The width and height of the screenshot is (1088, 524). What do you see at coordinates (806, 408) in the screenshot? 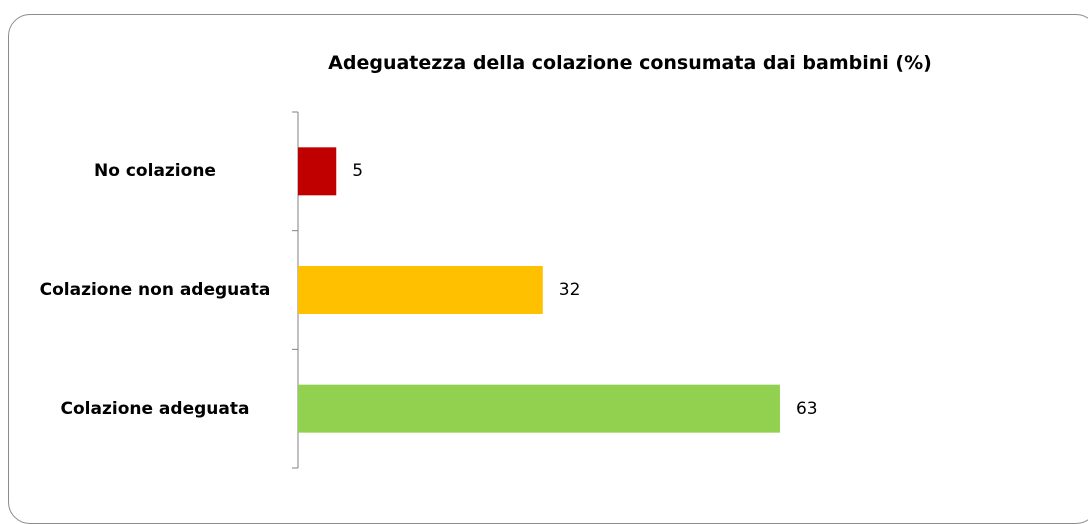
I see `data-label: 63` at bounding box center [806, 408].